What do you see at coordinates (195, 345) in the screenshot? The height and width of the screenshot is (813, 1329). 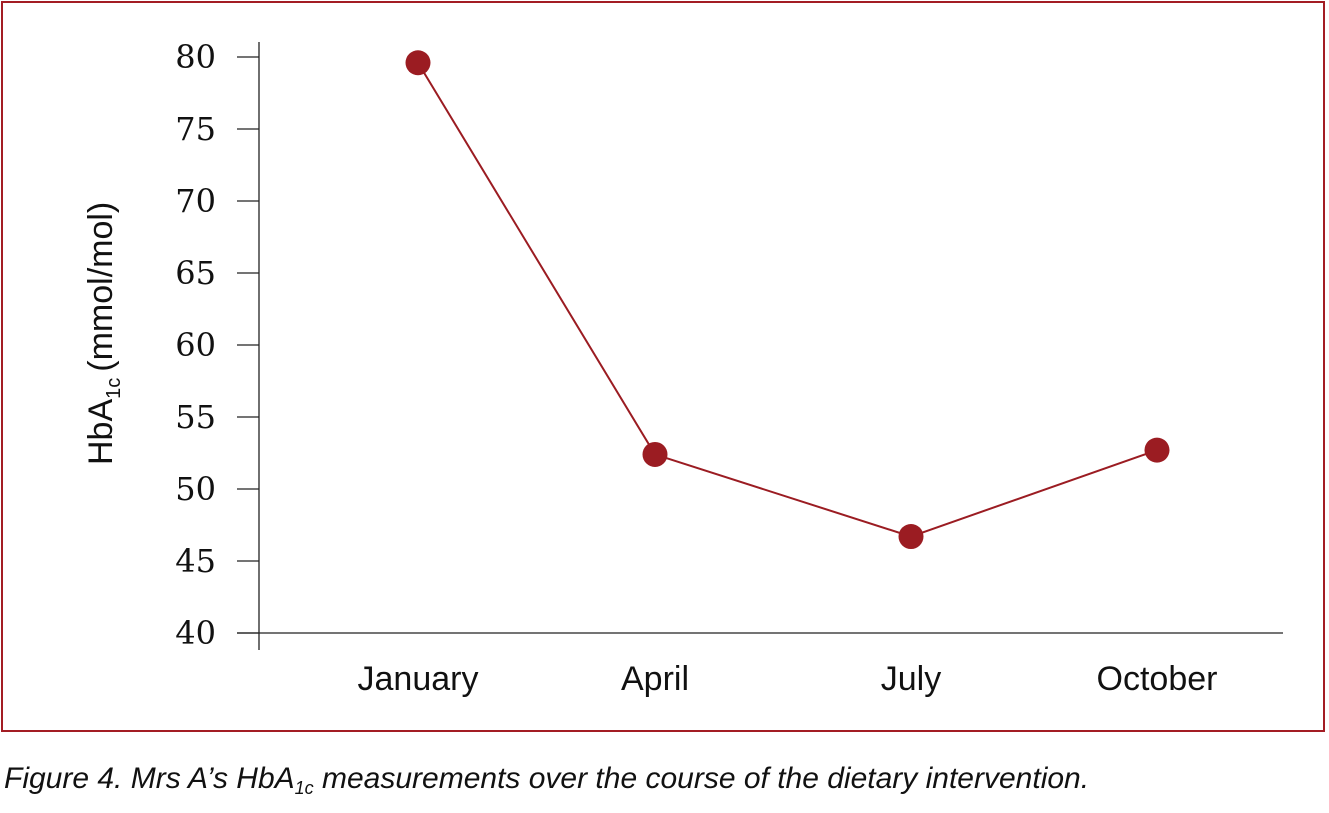 I see `y-tick-label: 60` at bounding box center [195, 345].